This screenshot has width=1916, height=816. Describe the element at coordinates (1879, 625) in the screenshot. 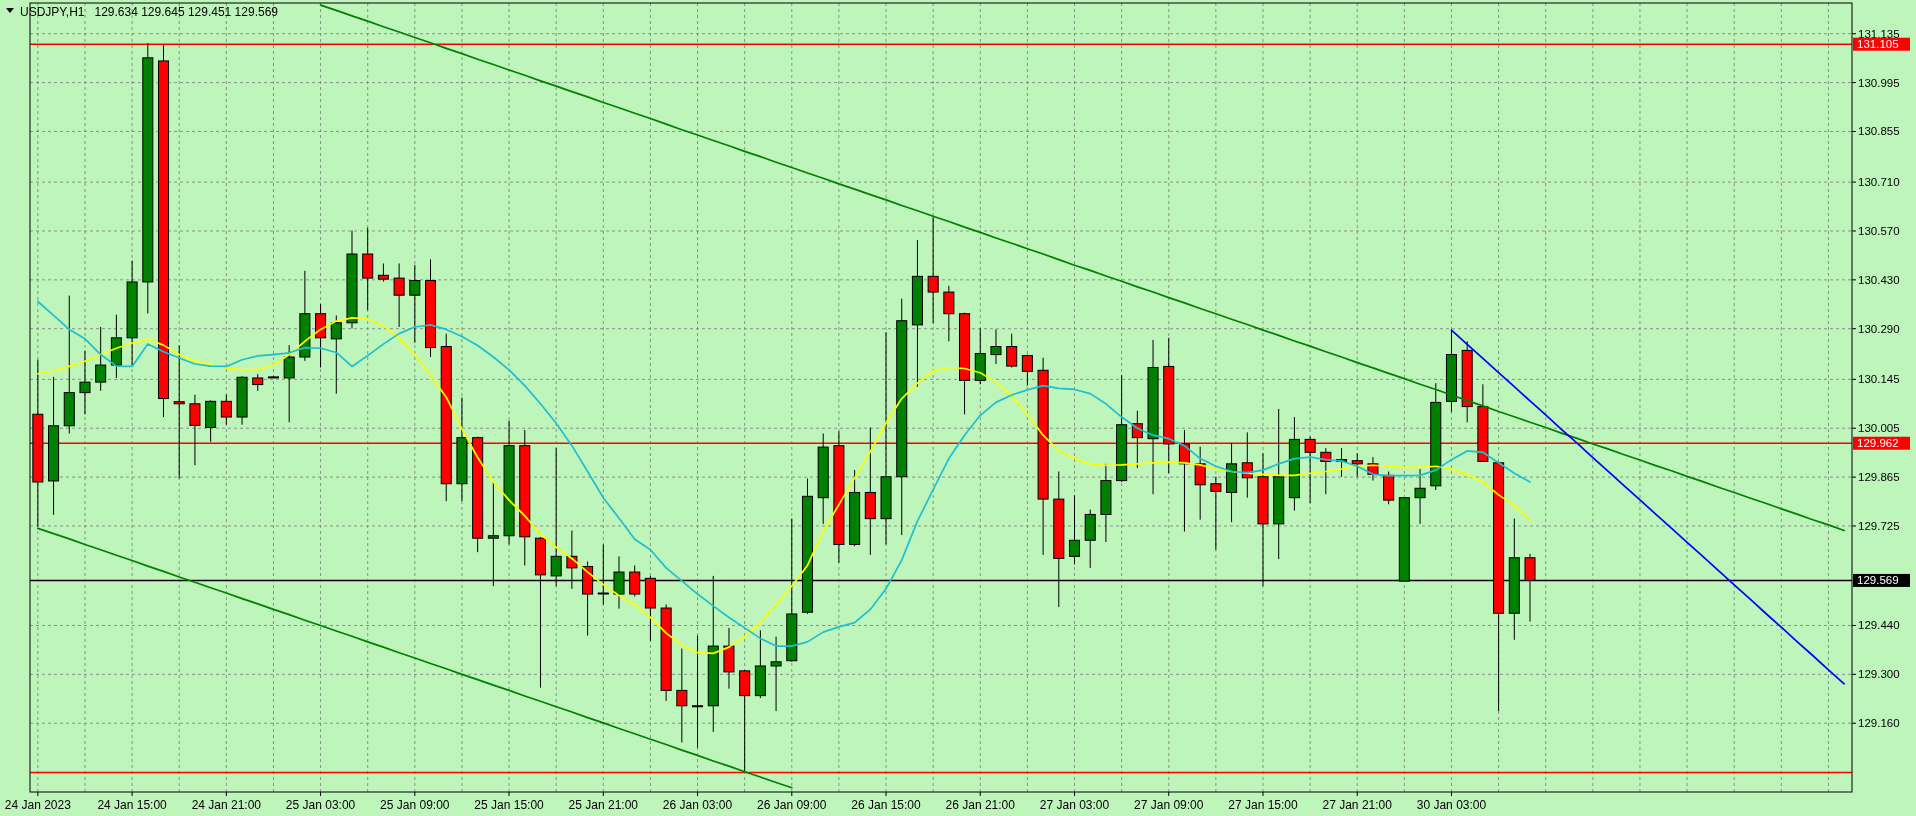

I see `y-tick-label: 129.440` at that location.